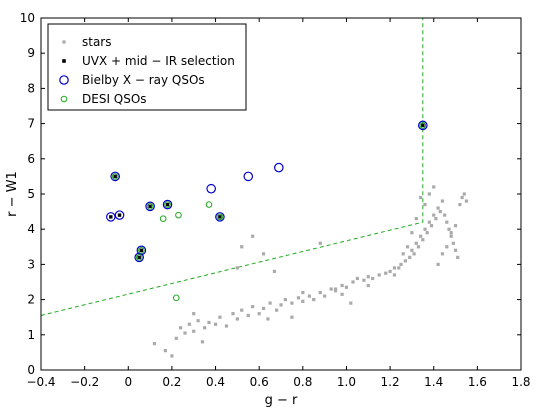  What do you see at coordinates (84, 382) in the screenshot?
I see `x-tick-label: −0.2` at bounding box center [84, 382].